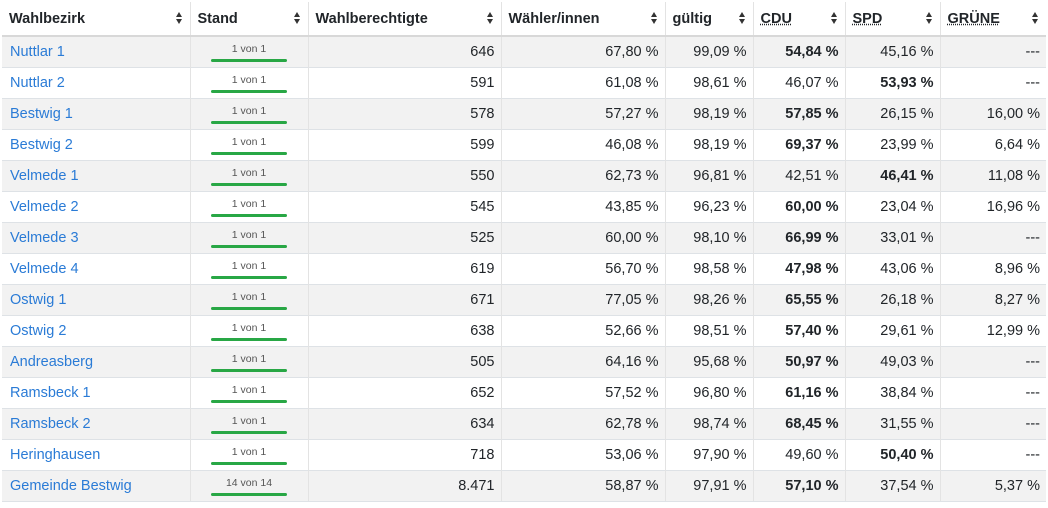 The width and height of the screenshot is (1048, 508). I want to click on cell-wahlbezirk: Velmede 3, so click(96, 238).